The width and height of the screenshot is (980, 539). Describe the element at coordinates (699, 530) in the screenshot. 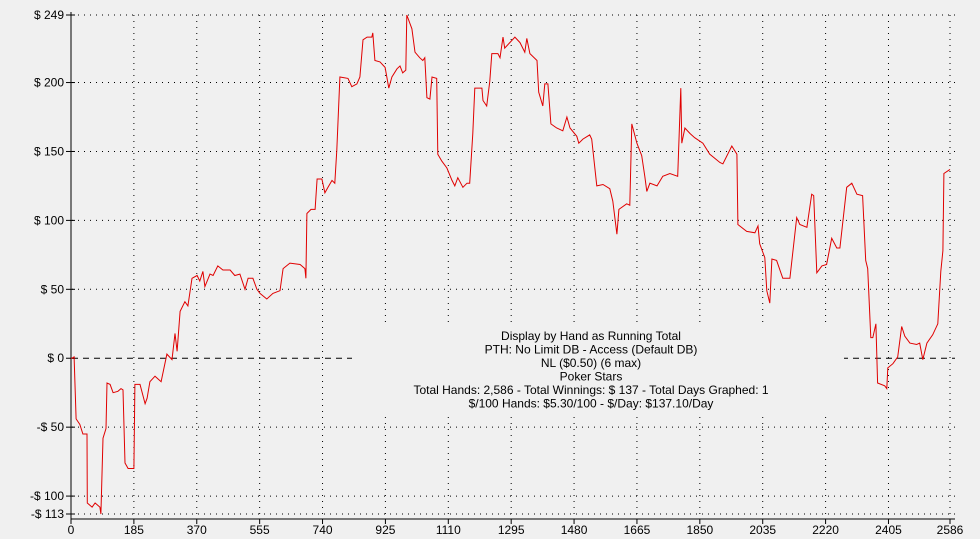

I see `x-tick-label: 1850` at that location.